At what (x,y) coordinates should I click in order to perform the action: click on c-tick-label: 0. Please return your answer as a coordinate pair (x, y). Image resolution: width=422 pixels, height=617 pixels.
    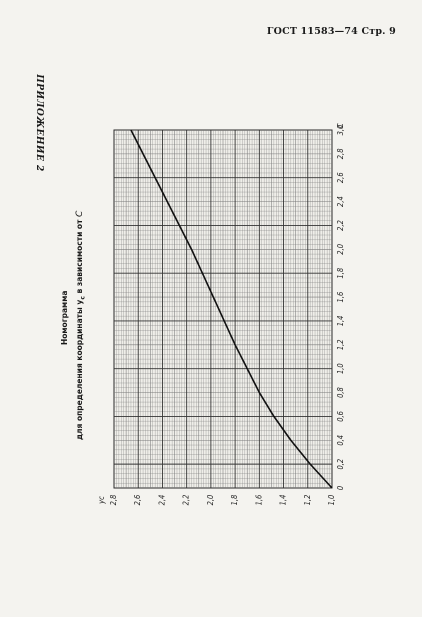
    Looking at the image, I should click on (340, 488).